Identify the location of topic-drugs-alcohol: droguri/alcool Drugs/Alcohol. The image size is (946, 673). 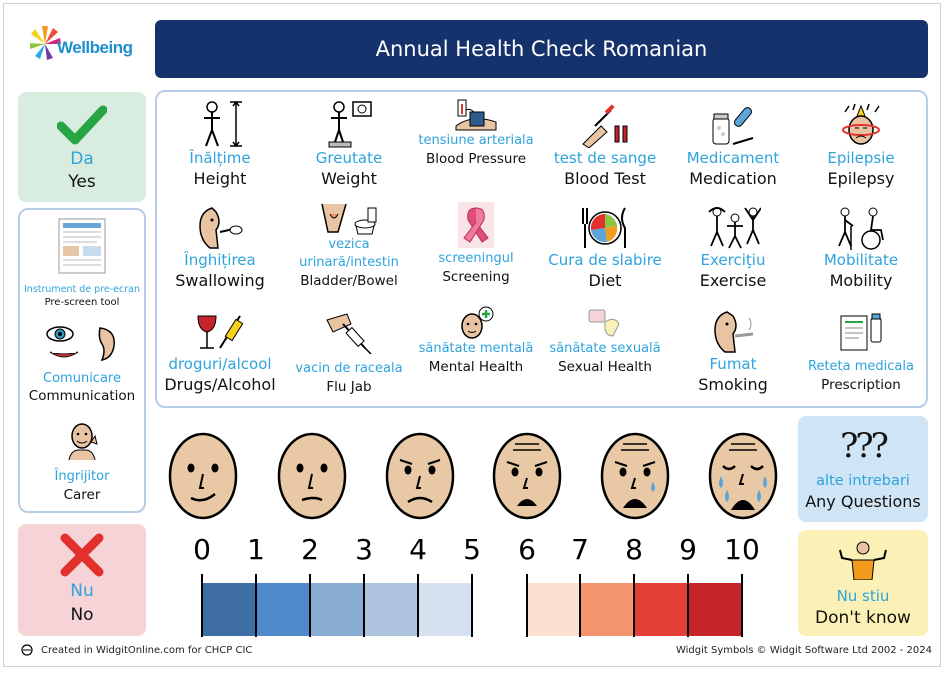
(220, 349).